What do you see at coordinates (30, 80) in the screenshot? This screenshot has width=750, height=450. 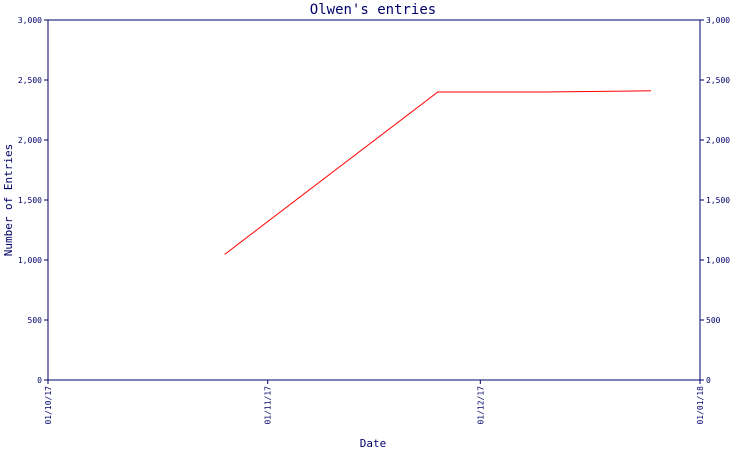 I see `y-tick-label-left: 2,500` at bounding box center [30, 80].